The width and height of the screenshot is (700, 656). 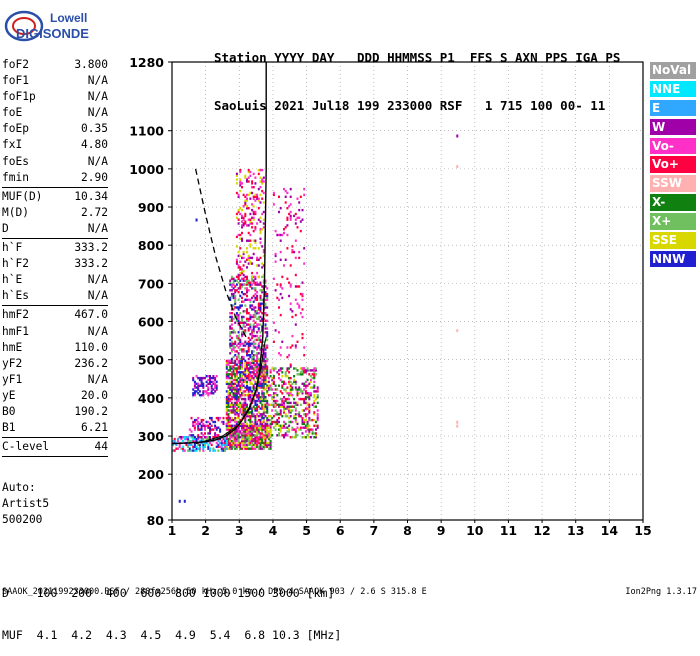 What do you see at coordinates (55, 162) in the screenshot?
I see `param-row-foes: foEs N/A` at bounding box center [55, 162].